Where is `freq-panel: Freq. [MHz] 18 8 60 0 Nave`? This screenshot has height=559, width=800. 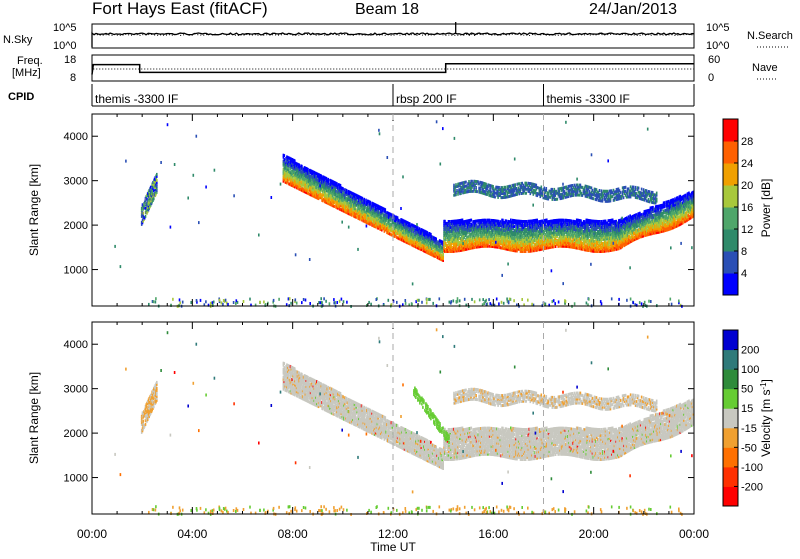
freq-panel: Freq. [MHz] 18 8 60 0 Nave is located at coordinates (395, 69).